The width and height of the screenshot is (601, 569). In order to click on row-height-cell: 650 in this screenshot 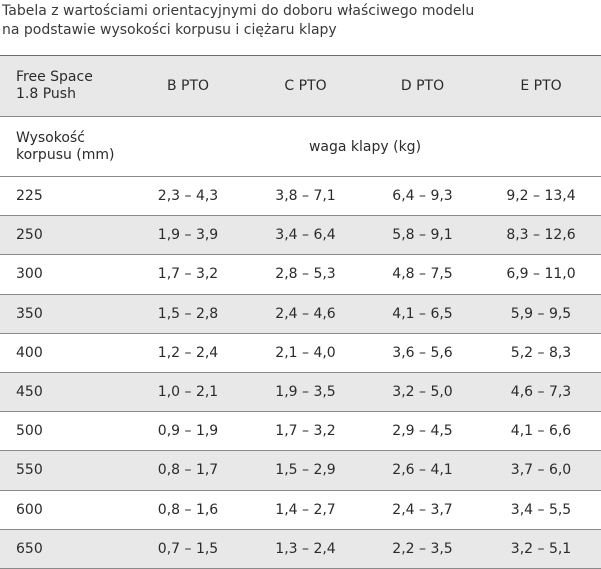, I will do `click(64, 548)`.